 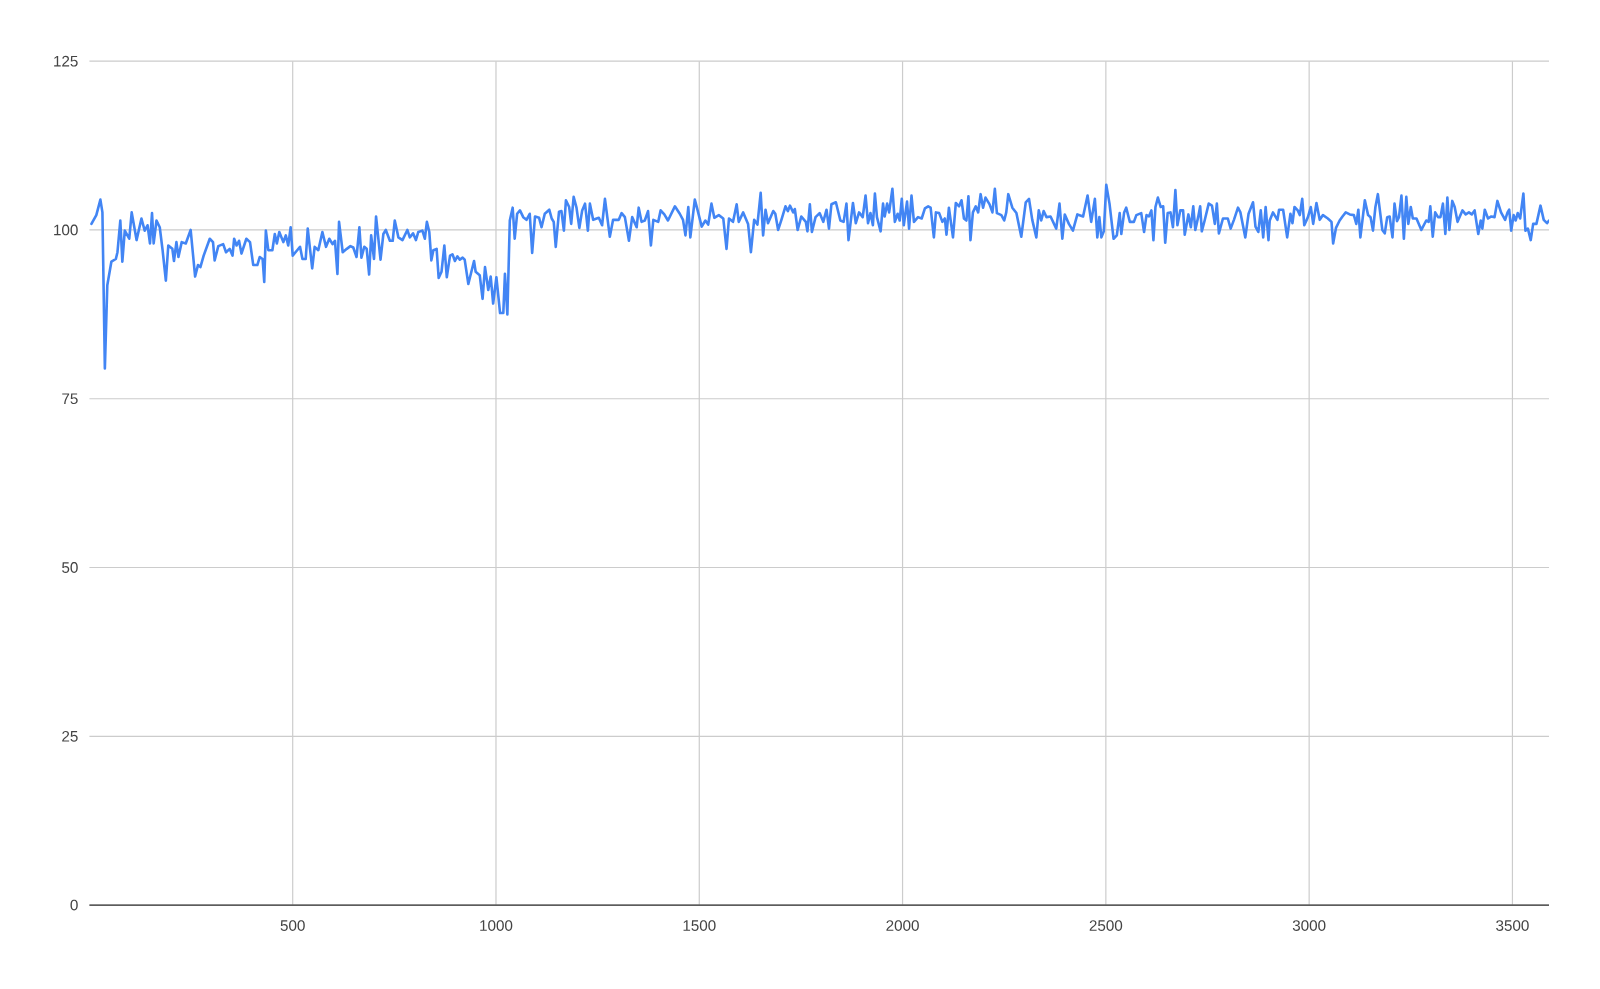 I want to click on x-tick-label: 2500, so click(x=1106, y=925).